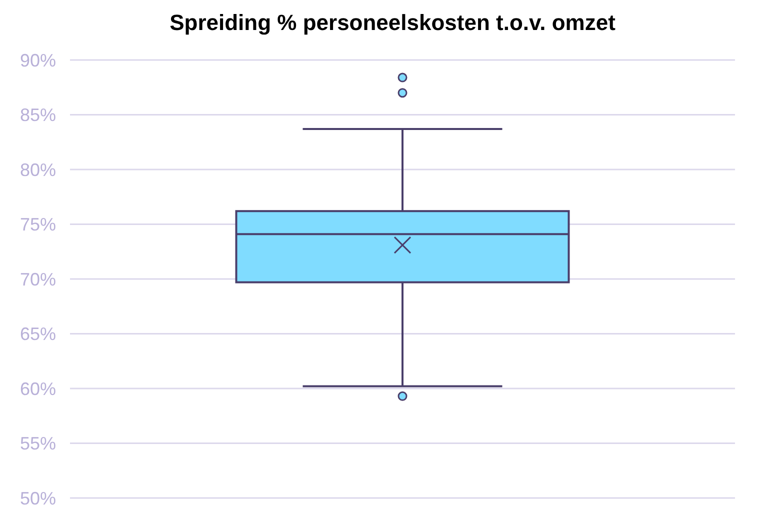 The width and height of the screenshot is (765, 512). What do you see at coordinates (38, 170) in the screenshot?
I see `y-tick-label: 80%` at bounding box center [38, 170].